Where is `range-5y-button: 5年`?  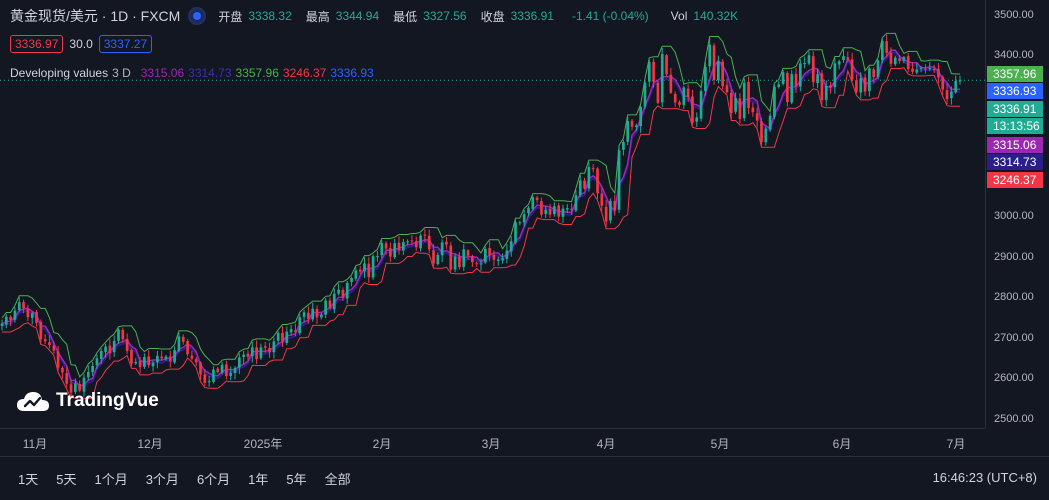 range-5y-button: 5年 is located at coordinates (296, 479).